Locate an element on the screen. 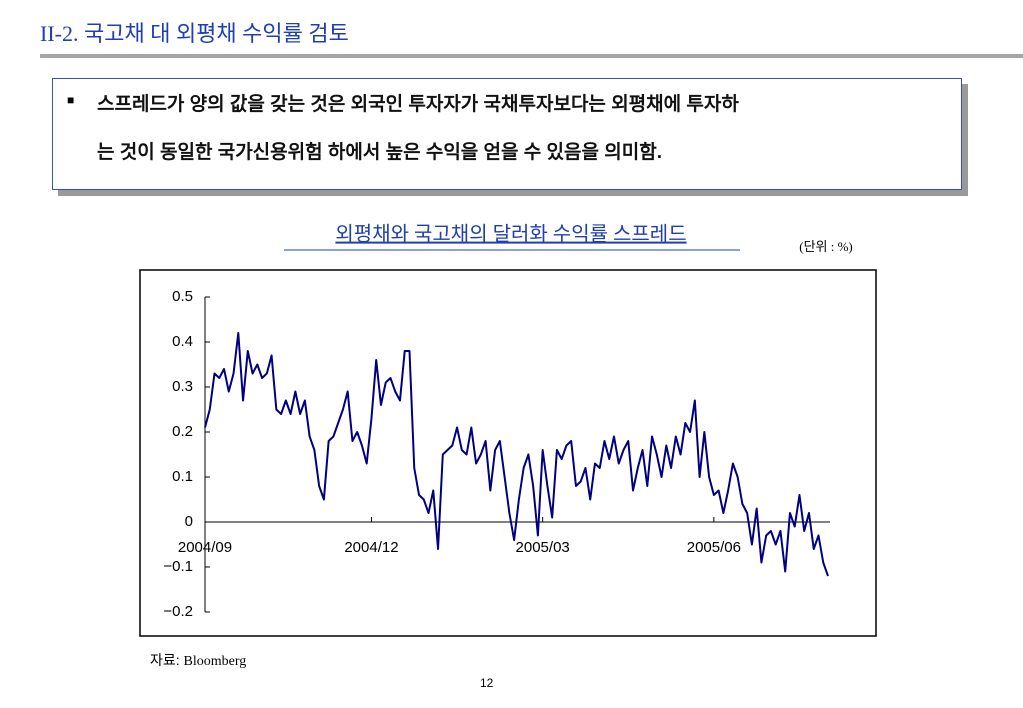 The image size is (1023, 708). source: 자료: Bloomberg is located at coordinates (198, 660).